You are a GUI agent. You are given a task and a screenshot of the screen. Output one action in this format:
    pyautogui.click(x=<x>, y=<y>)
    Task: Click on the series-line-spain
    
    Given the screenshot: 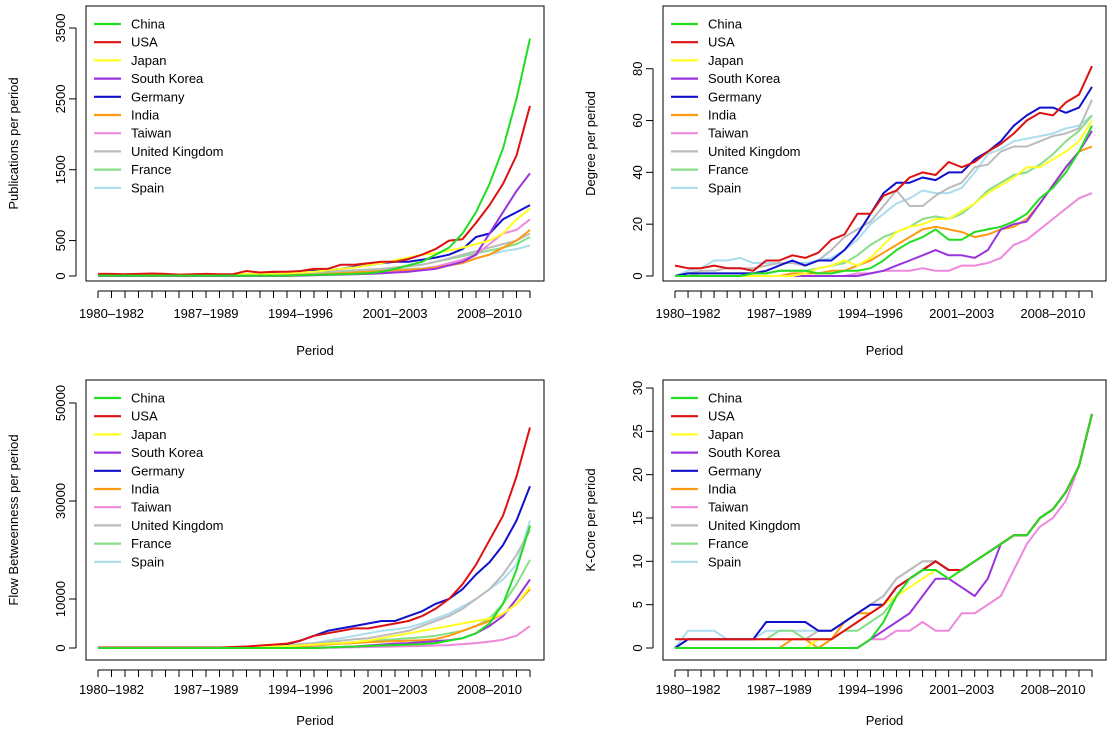 What is the action you would take?
    pyautogui.click(x=883, y=195)
    